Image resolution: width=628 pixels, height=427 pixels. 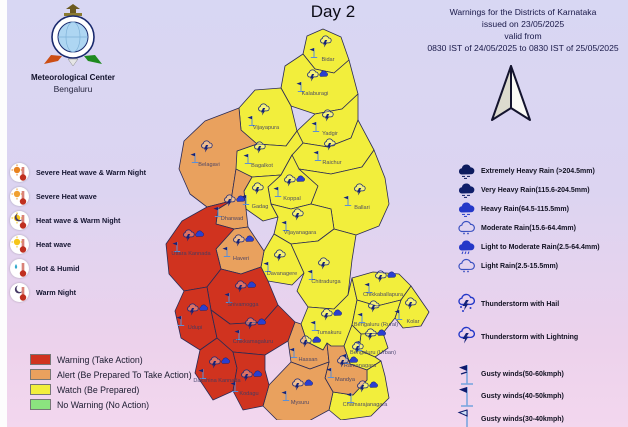 What do you see at coordinates (78, 244) in the screenshot?
I see `heat-legend-item: Heat wave` at bounding box center [78, 244].